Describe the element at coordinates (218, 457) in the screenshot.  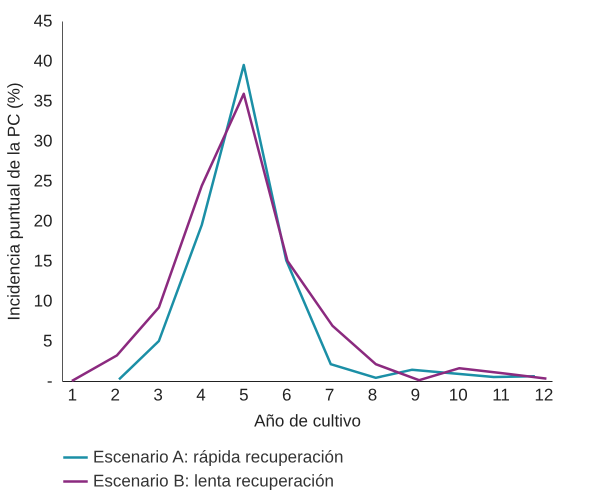
I see `legend-label: Escenario A: rápida recuperación` at that location.